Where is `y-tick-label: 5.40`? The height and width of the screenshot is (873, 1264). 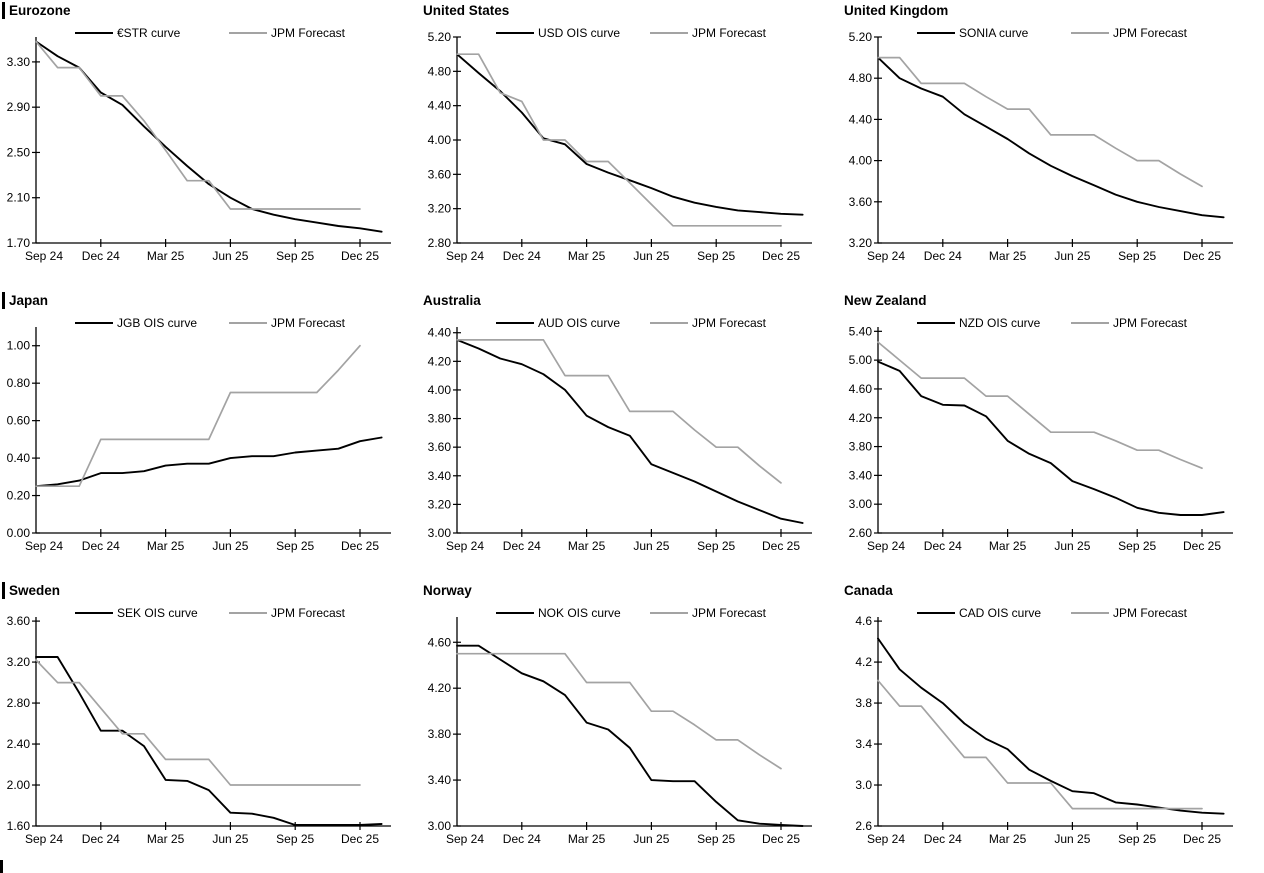
y-tick-label: 5.40 is located at coordinates (861, 331).